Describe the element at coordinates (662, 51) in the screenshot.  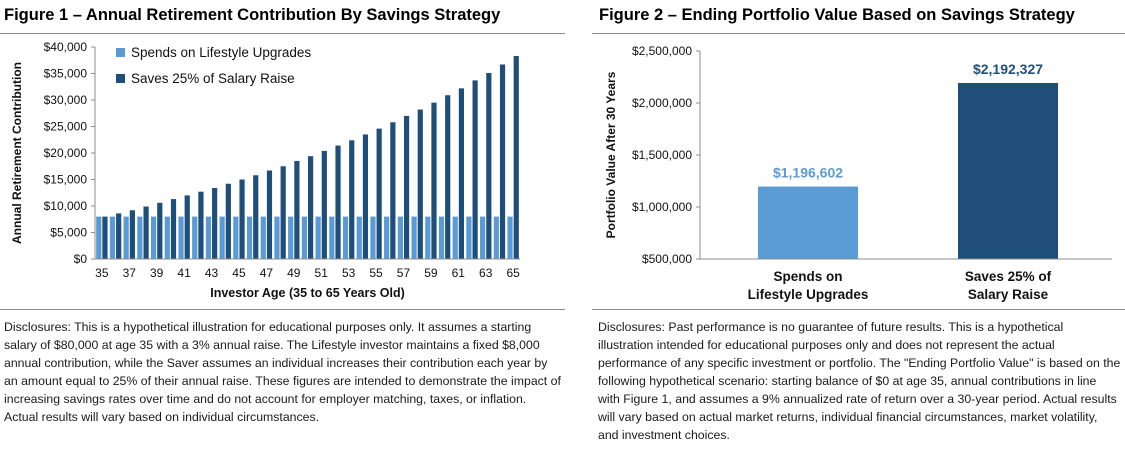
I see `y-tick-label: $2,500,000` at that location.